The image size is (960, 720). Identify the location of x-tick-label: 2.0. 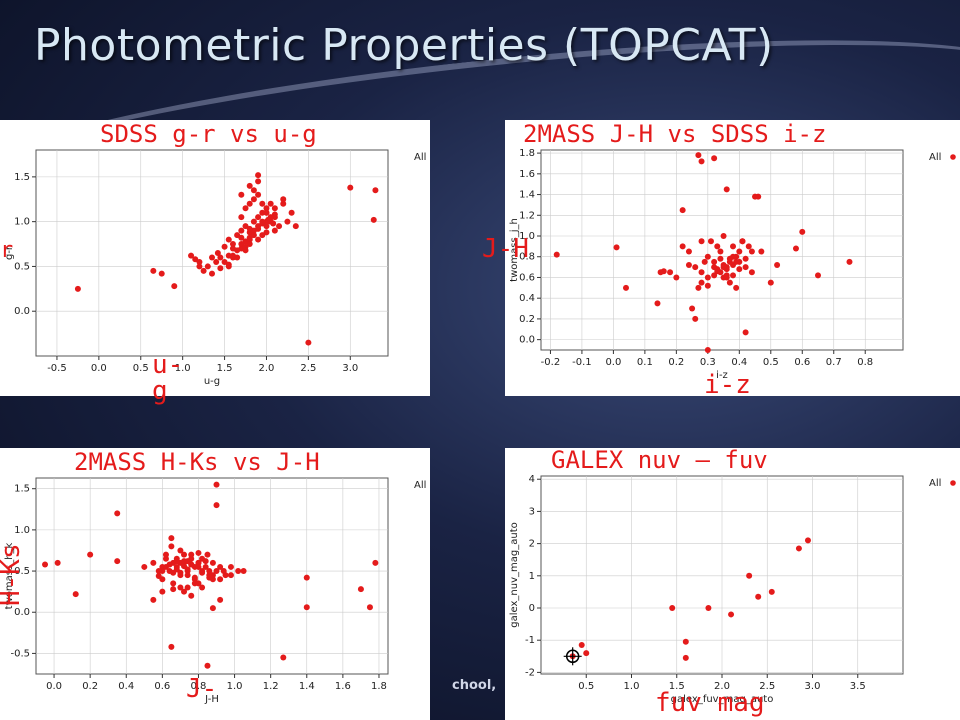
(267, 368).